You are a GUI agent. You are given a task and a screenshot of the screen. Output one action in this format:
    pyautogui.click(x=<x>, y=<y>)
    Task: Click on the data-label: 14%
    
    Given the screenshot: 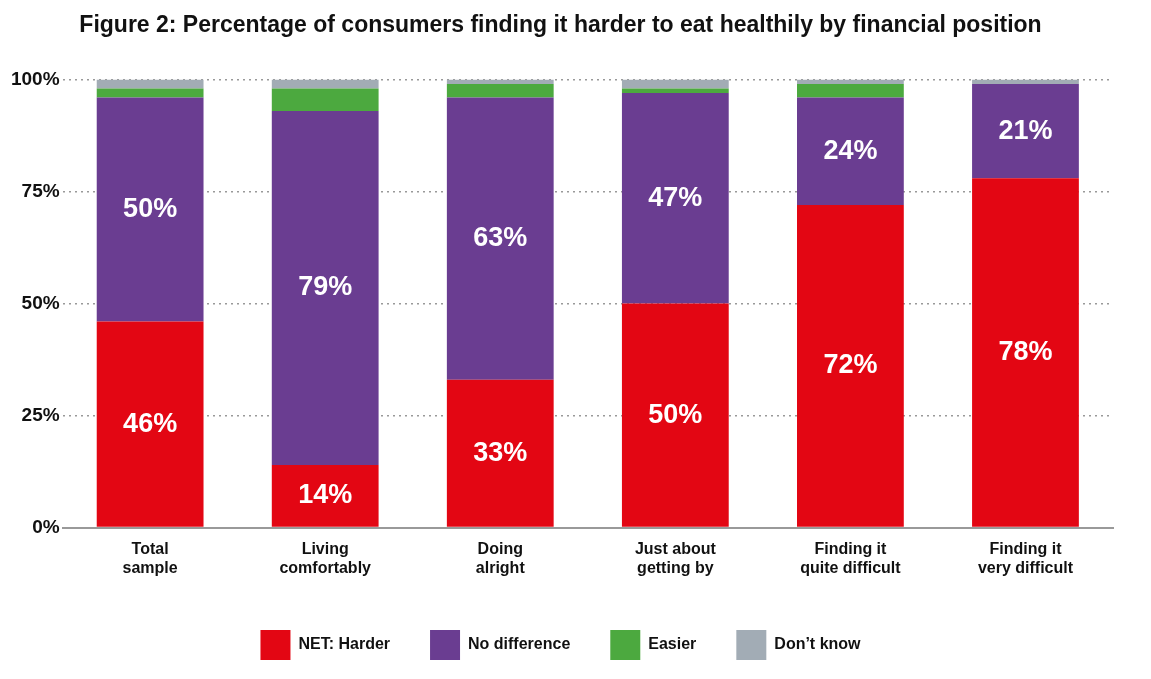 What is the action you would take?
    pyautogui.click(x=325, y=494)
    